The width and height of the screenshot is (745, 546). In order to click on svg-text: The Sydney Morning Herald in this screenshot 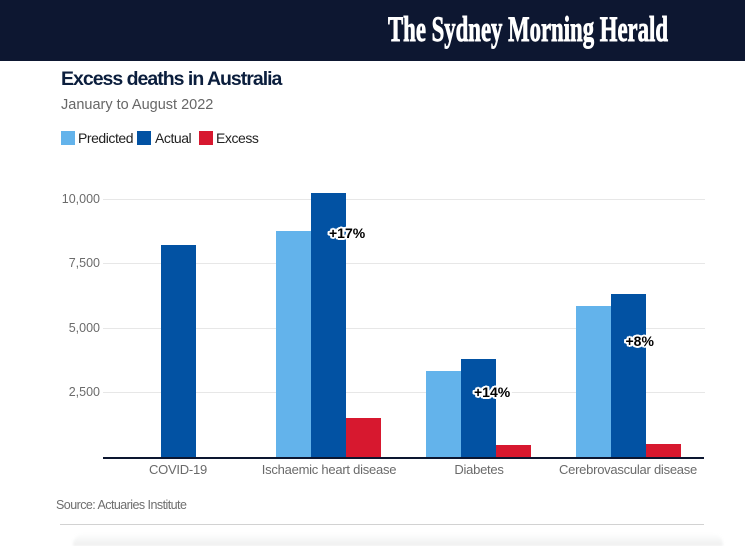, I will do `click(528, 29)`.